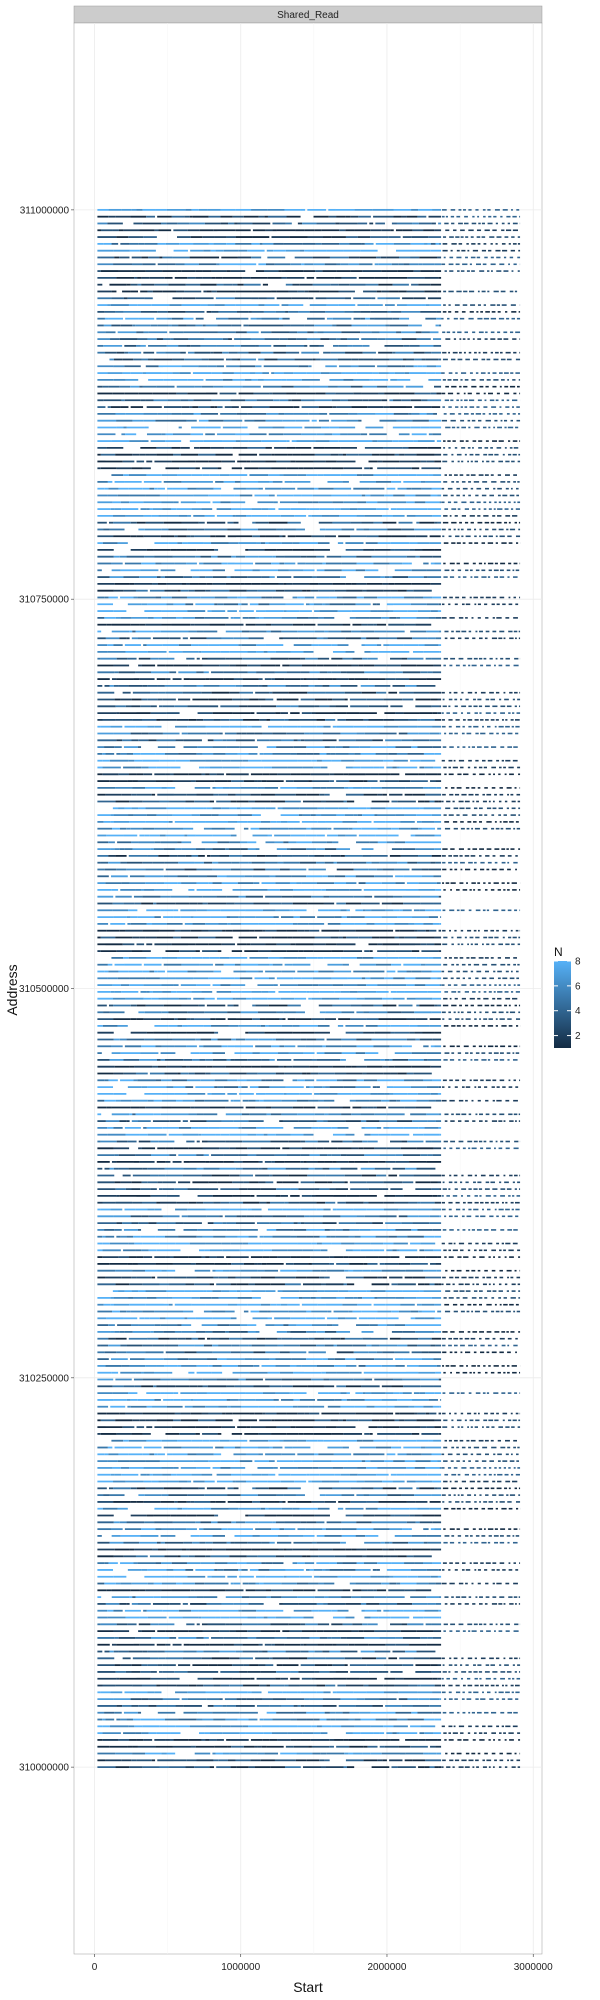 This screenshot has width=600, height=2000. Describe the element at coordinates (308, 15) in the screenshot. I see `facet-strip-label: Shared_Read` at that location.